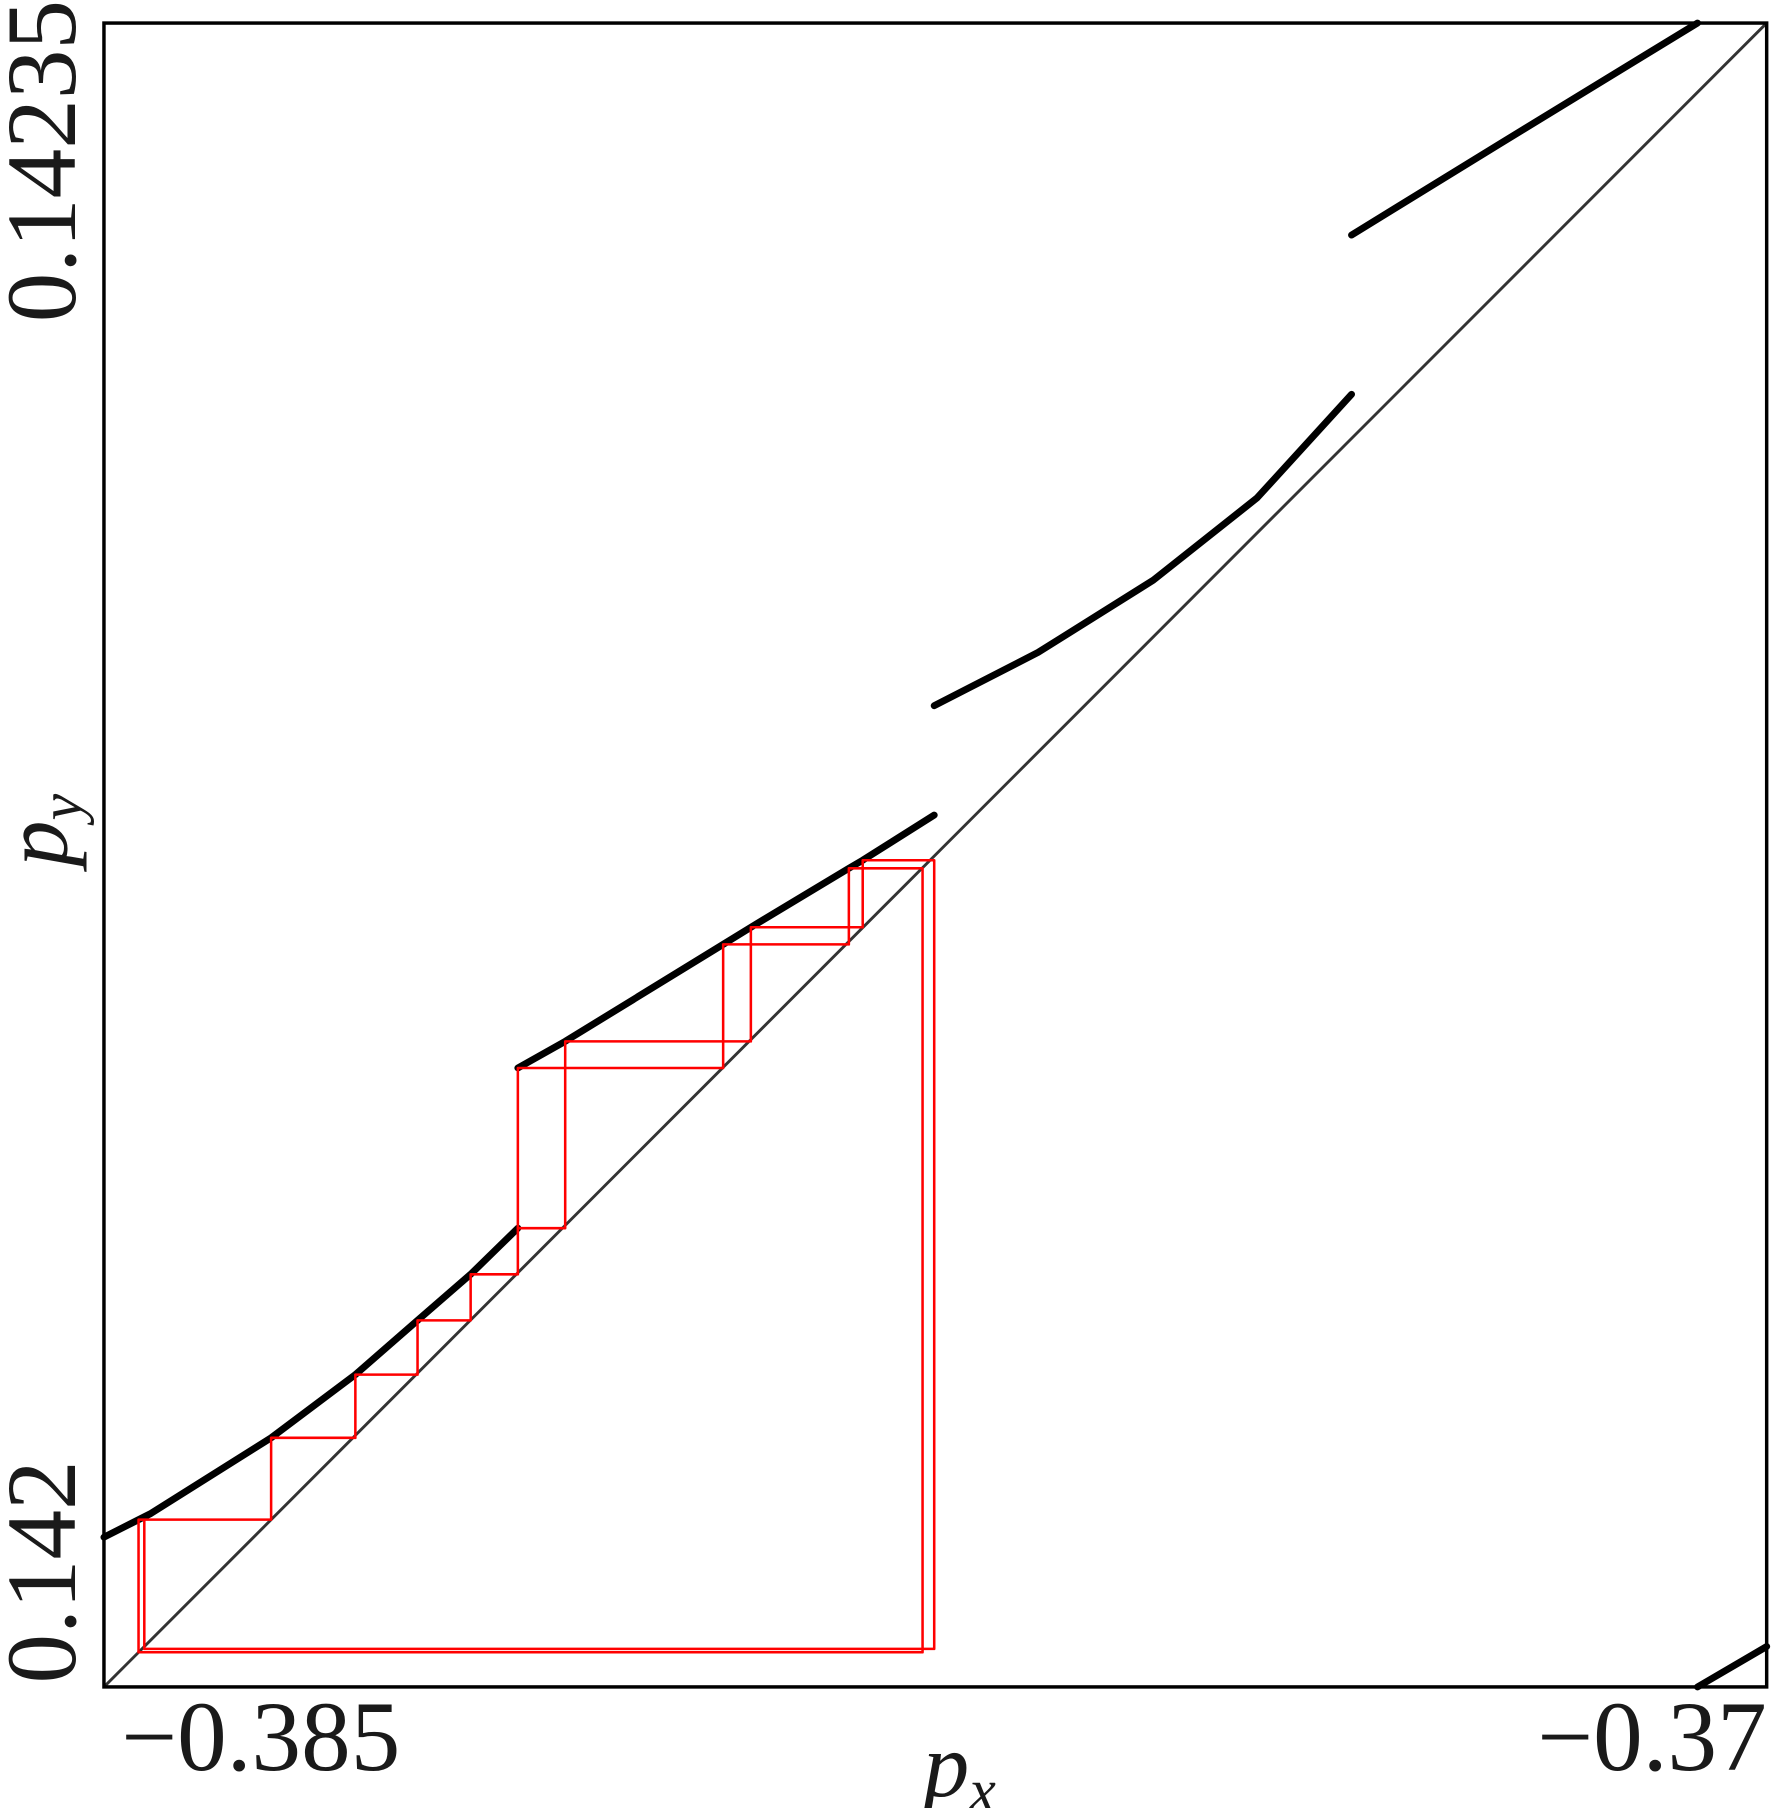 The height and width of the screenshot is (1808, 1783). Describe the element at coordinates (1651, 1737) in the screenshot. I see `x-tick-label: −0.37` at that location.